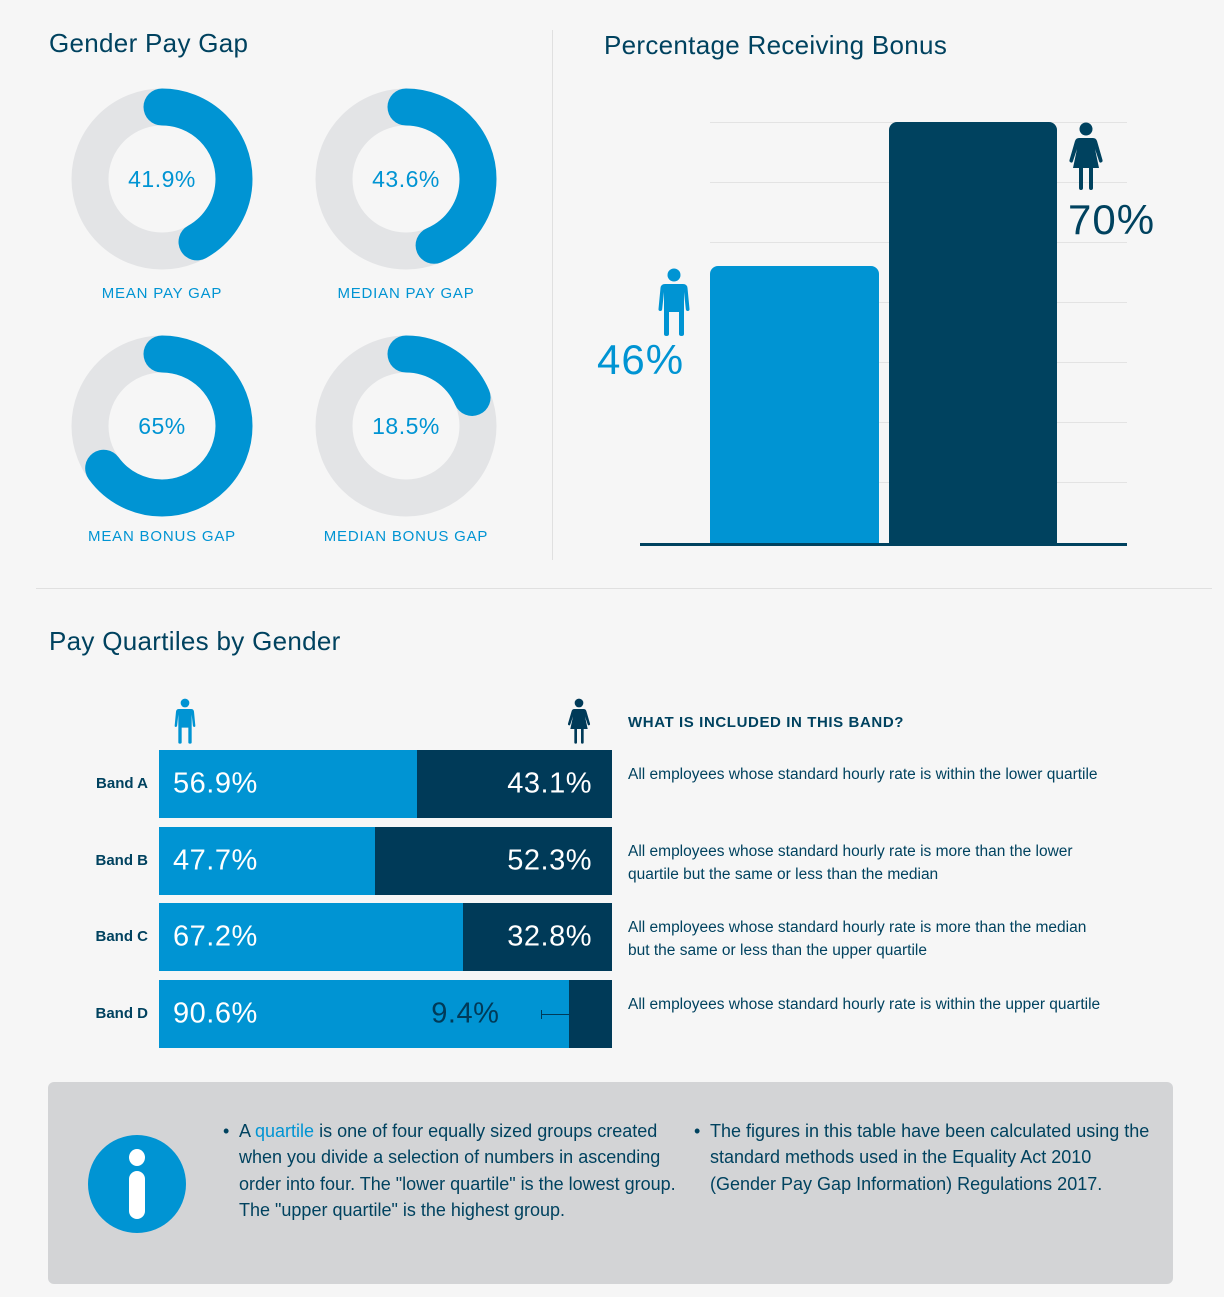 Image resolution: width=1224 pixels, height=1297 pixels. I want to click on female-percentage: 52.3%, so click(549, 860).